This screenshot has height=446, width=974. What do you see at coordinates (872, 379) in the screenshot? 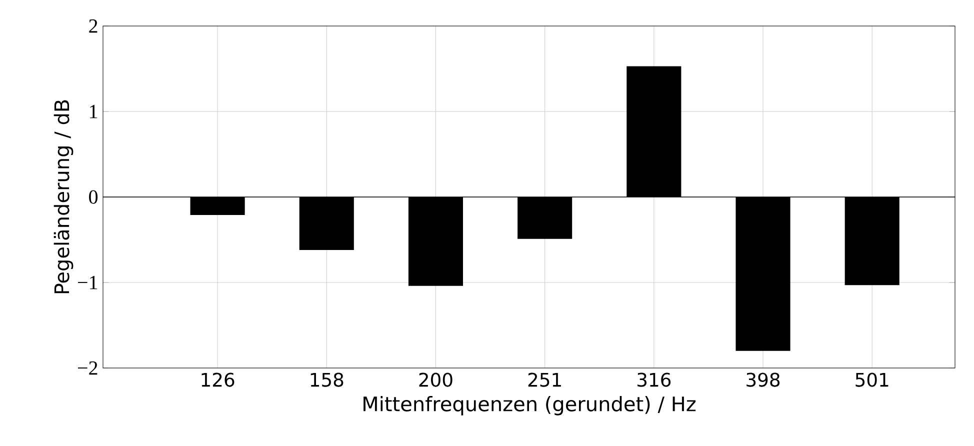
I see `x-tick-label: 501` at bounding box center [872, 379].